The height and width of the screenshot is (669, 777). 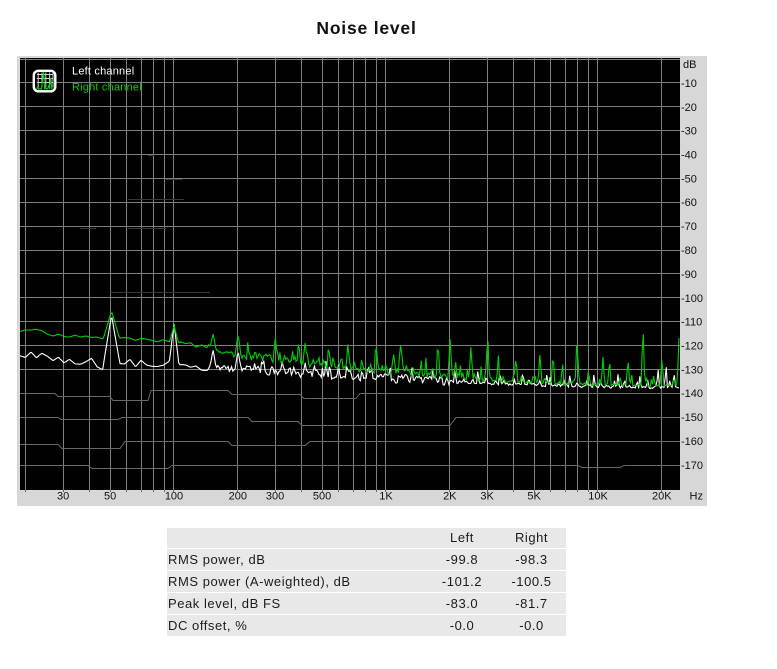 I want to click on svg-text: -60, so click(x=689, y=203).